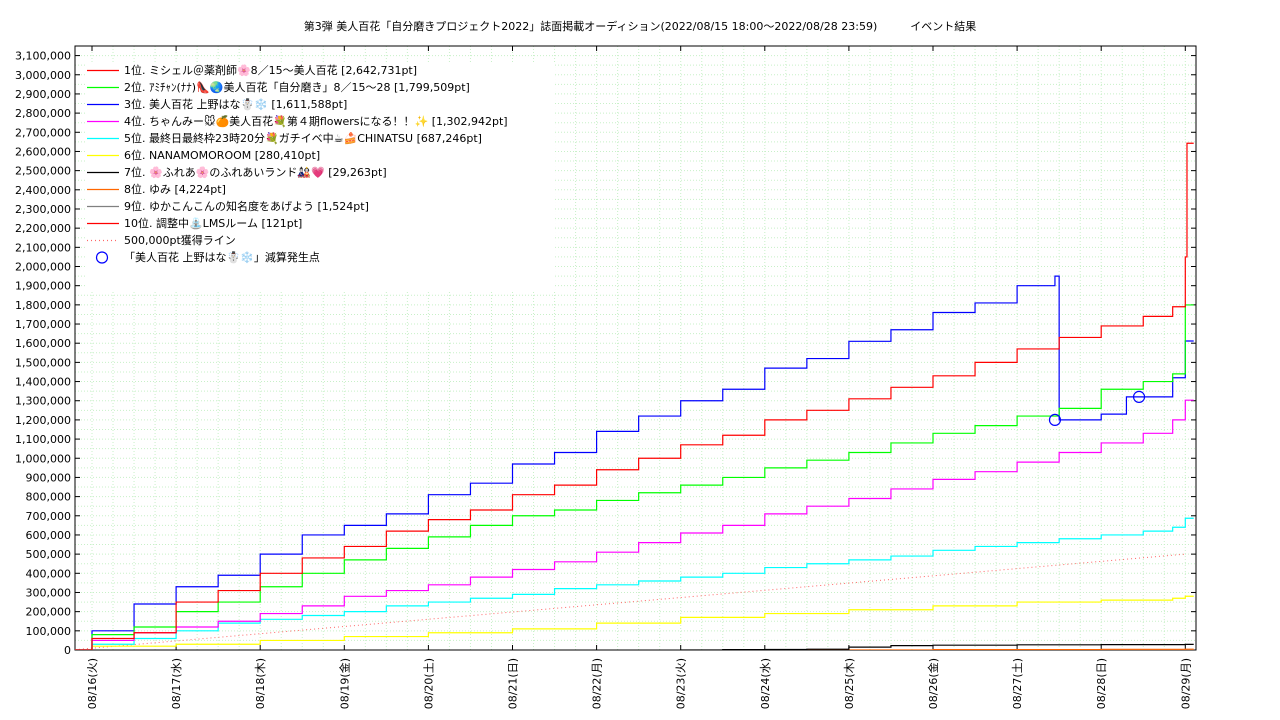 Image resolution: width=1280 pixels, height=720 pixels. Describe the element at coordinates (43, 209) in the screenshot. I see `y-tick-label: 2,300,000` at that location.